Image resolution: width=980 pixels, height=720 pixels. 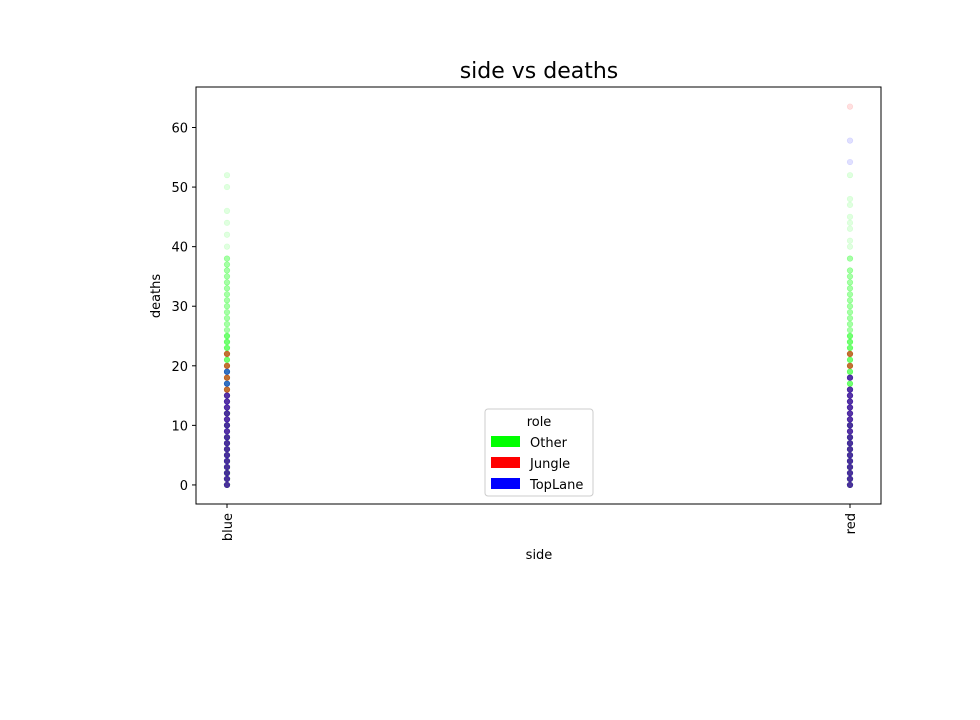 I want to click on legend-swatch-jungle, so click(x=505, y=462).